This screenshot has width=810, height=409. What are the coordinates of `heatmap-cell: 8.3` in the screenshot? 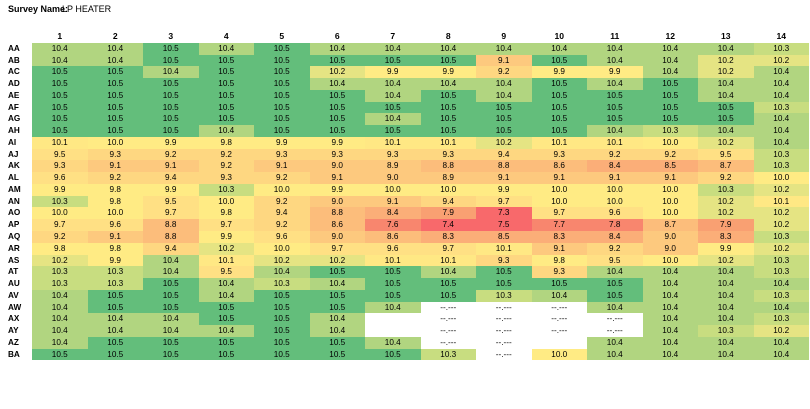 It's located at (448, 237).